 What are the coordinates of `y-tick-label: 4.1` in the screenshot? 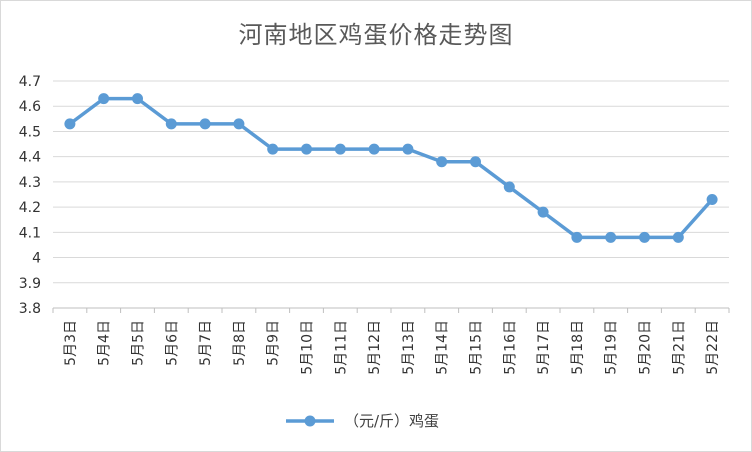 It's located at (30, 233).